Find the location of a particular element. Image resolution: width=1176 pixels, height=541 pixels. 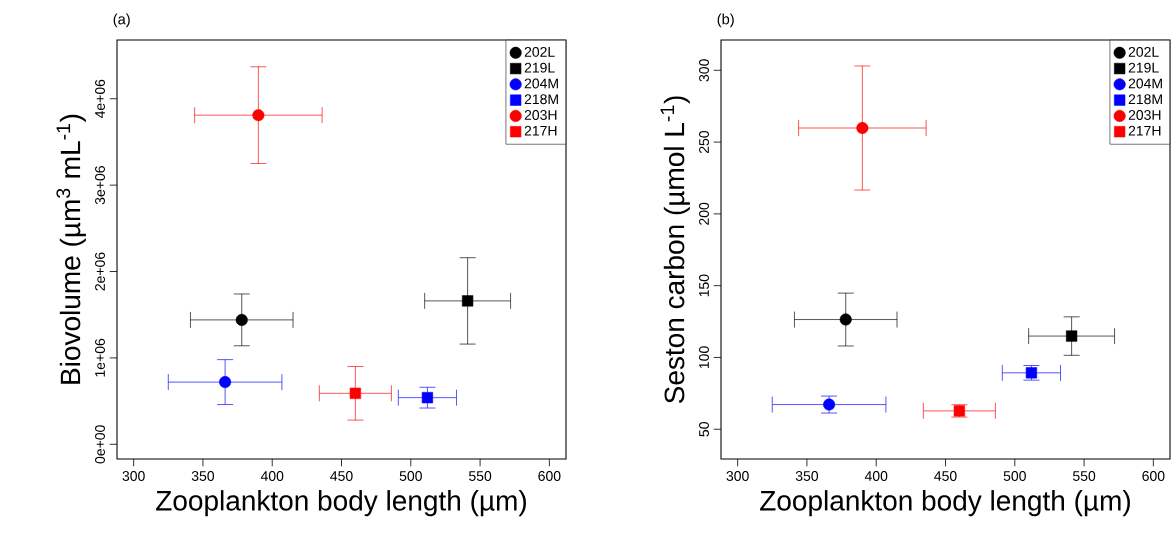

y-axis-title: Biovolume (µm$^{3}$ mL$^{-1}$) is located at coordinates (71, 249).